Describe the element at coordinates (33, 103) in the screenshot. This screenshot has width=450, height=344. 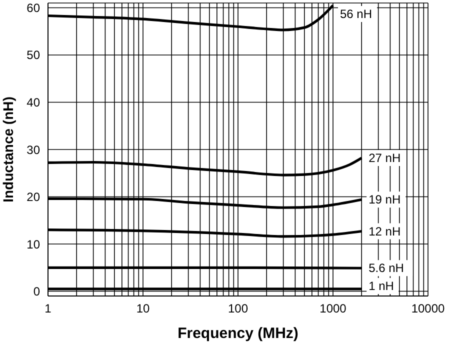
I see `y-tick-label: 40` at that location.